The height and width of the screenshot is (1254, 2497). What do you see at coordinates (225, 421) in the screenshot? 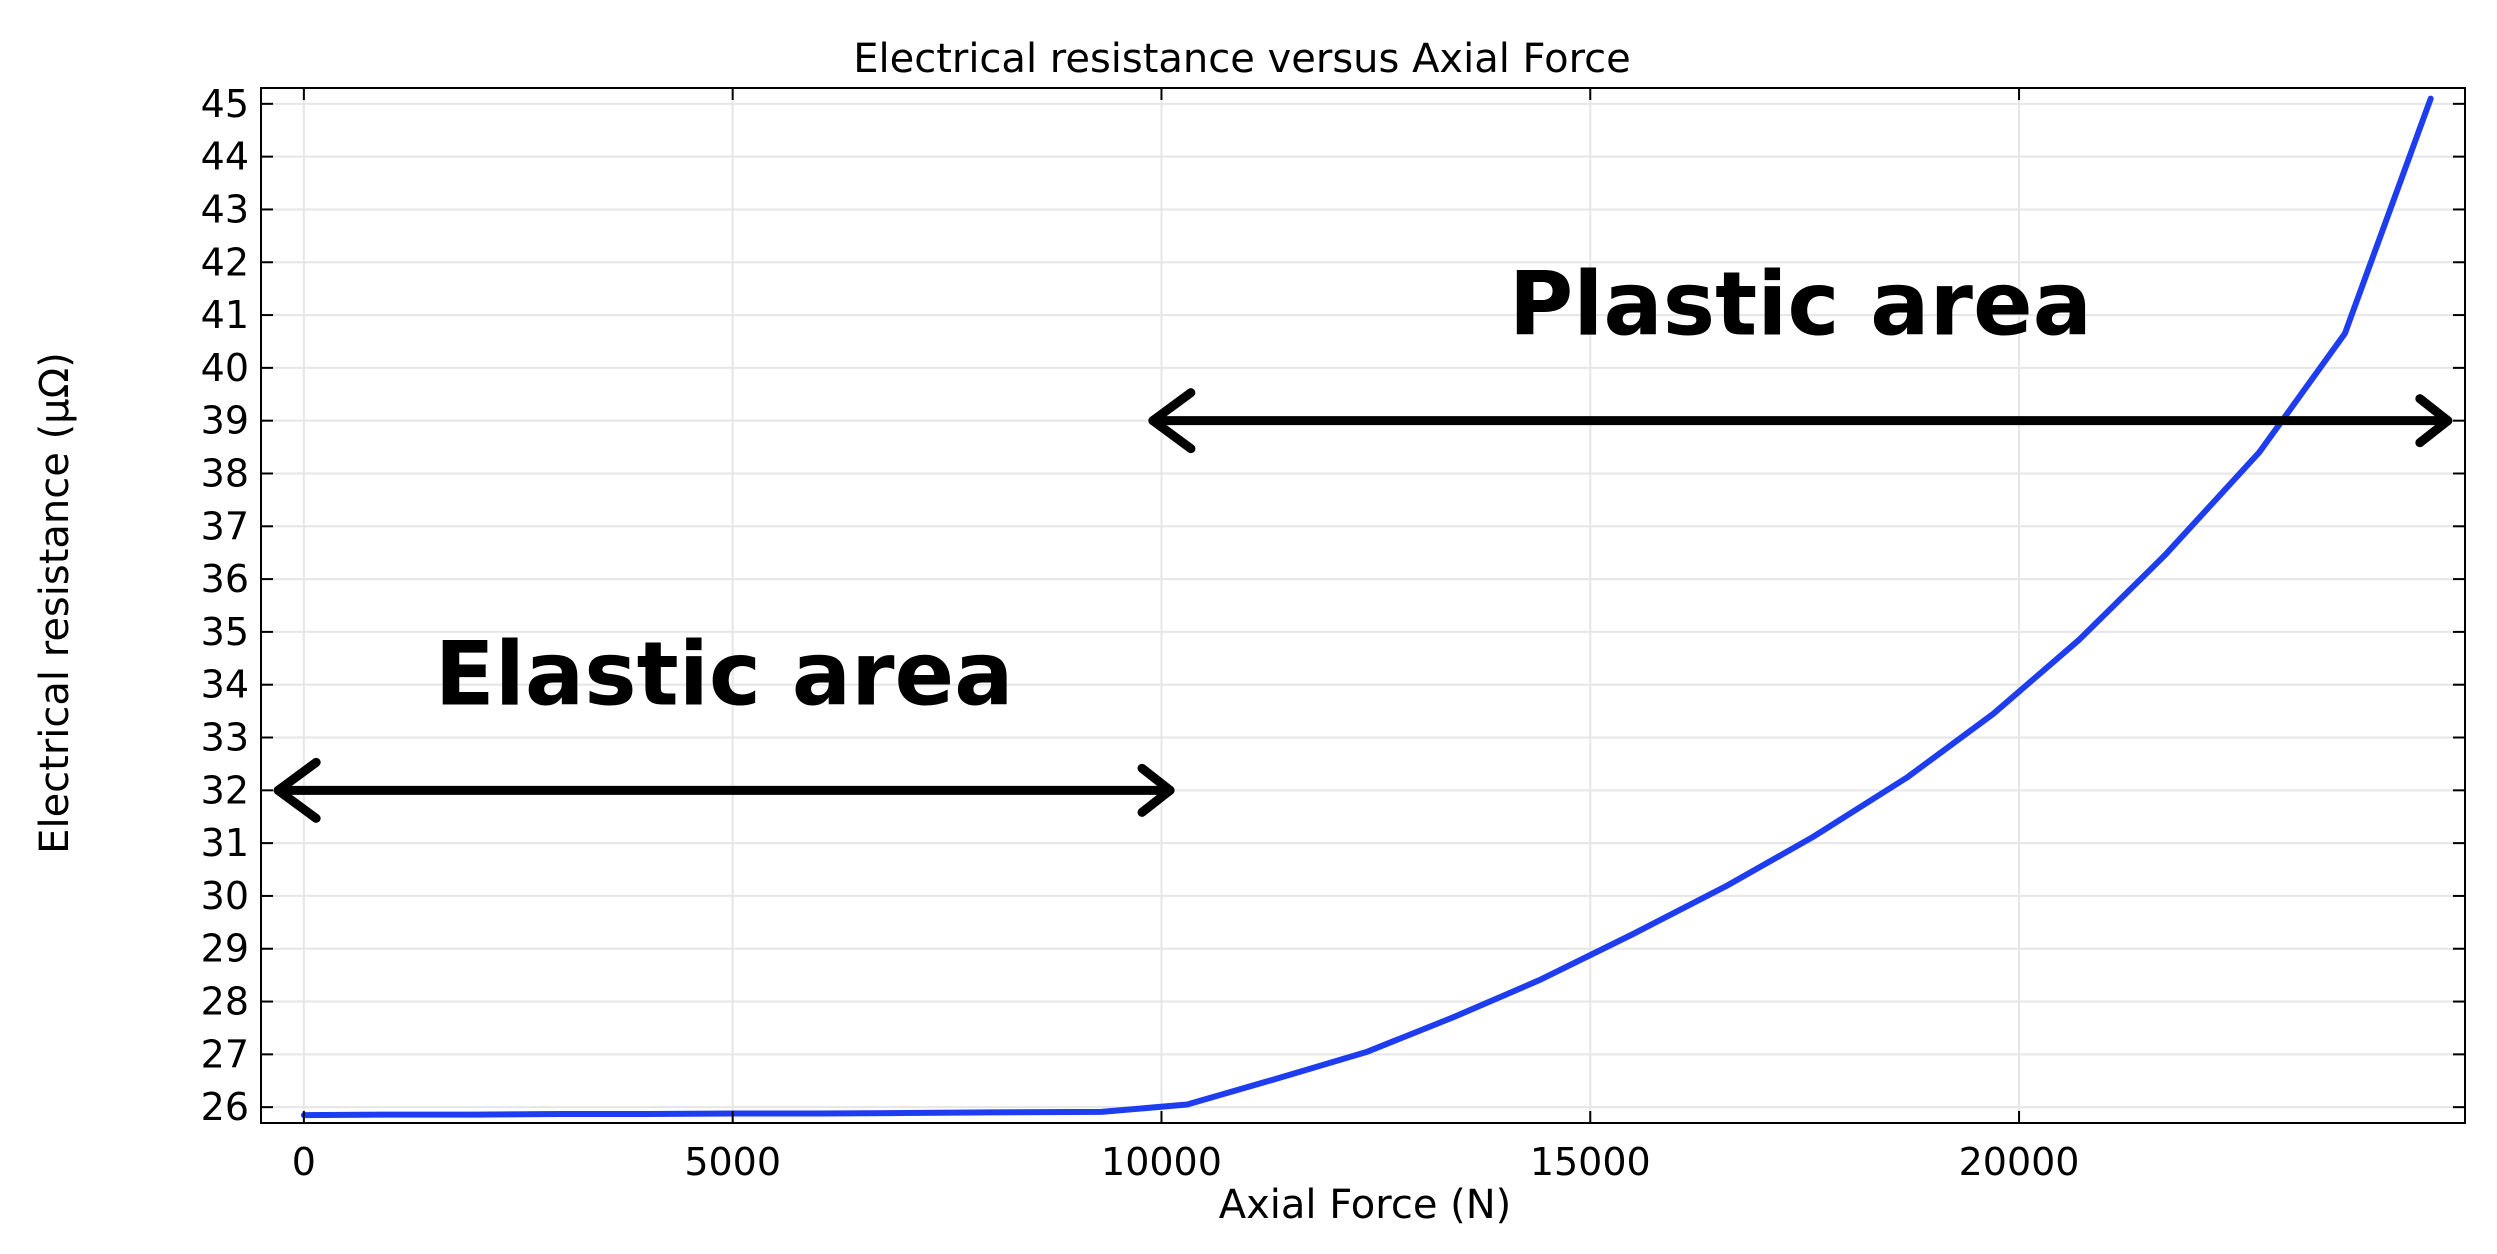
I see `y-tick-label: 39` at bounding box center [225, 421].